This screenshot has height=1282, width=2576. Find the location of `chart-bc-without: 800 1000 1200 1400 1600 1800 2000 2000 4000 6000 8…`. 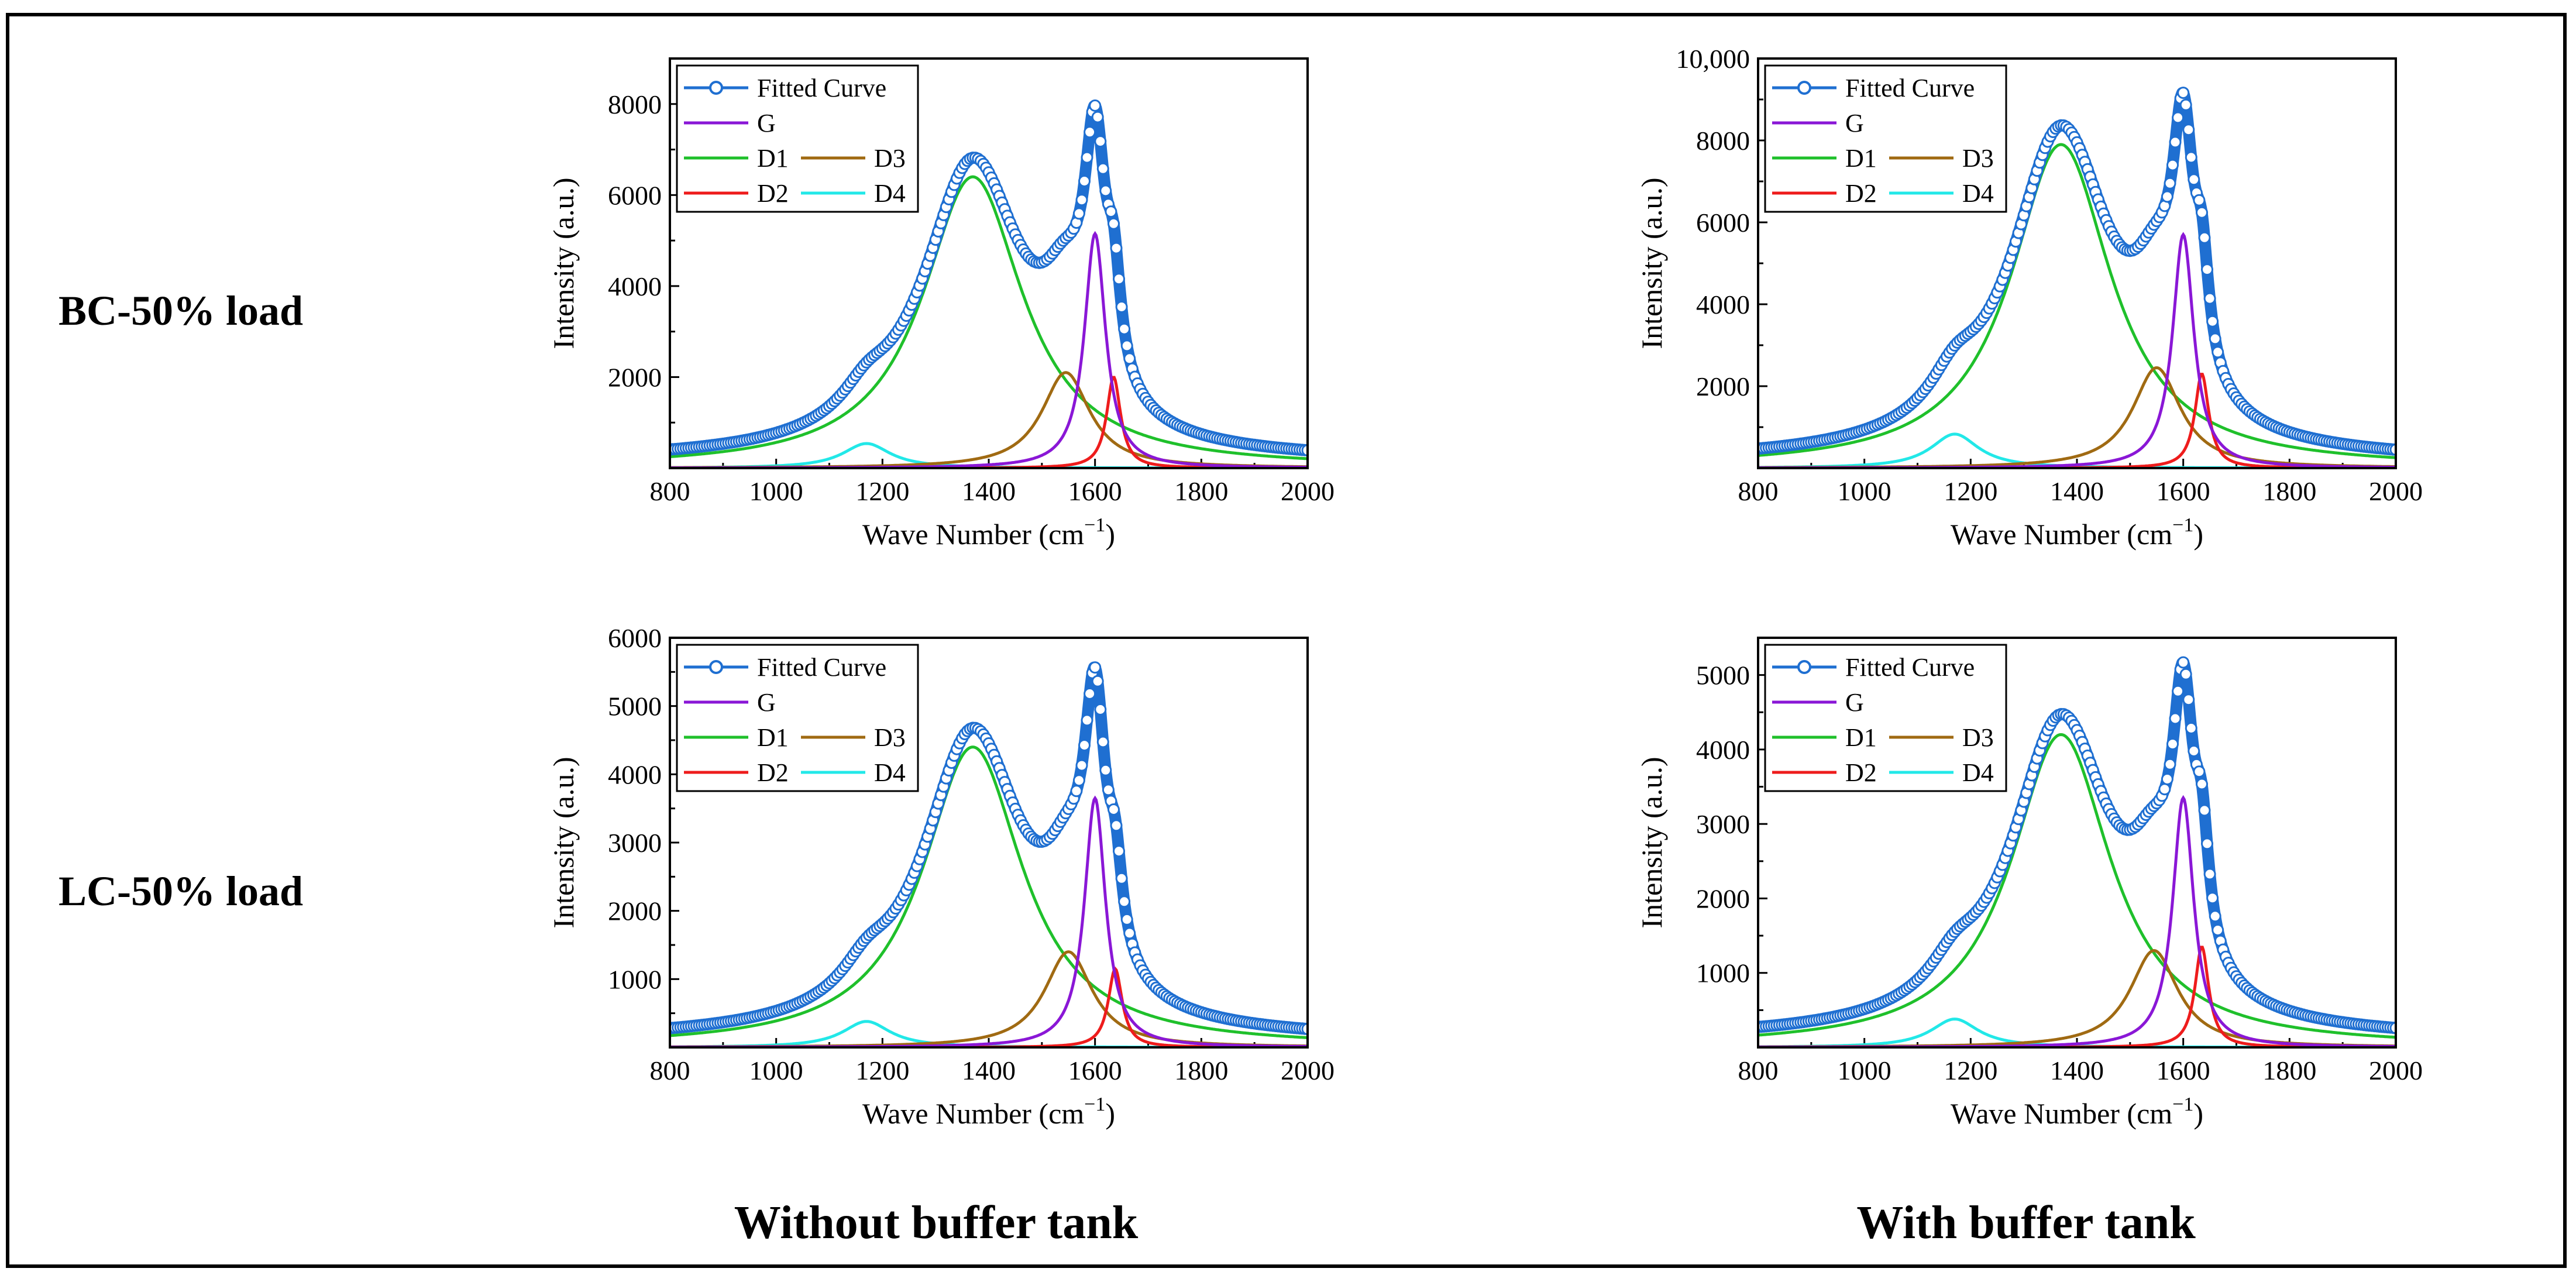

chart-bc-without: 800 1000 1200 1400 1600 1800 2000 2000 4000 6000 8… is located at coordinates (941, 304).